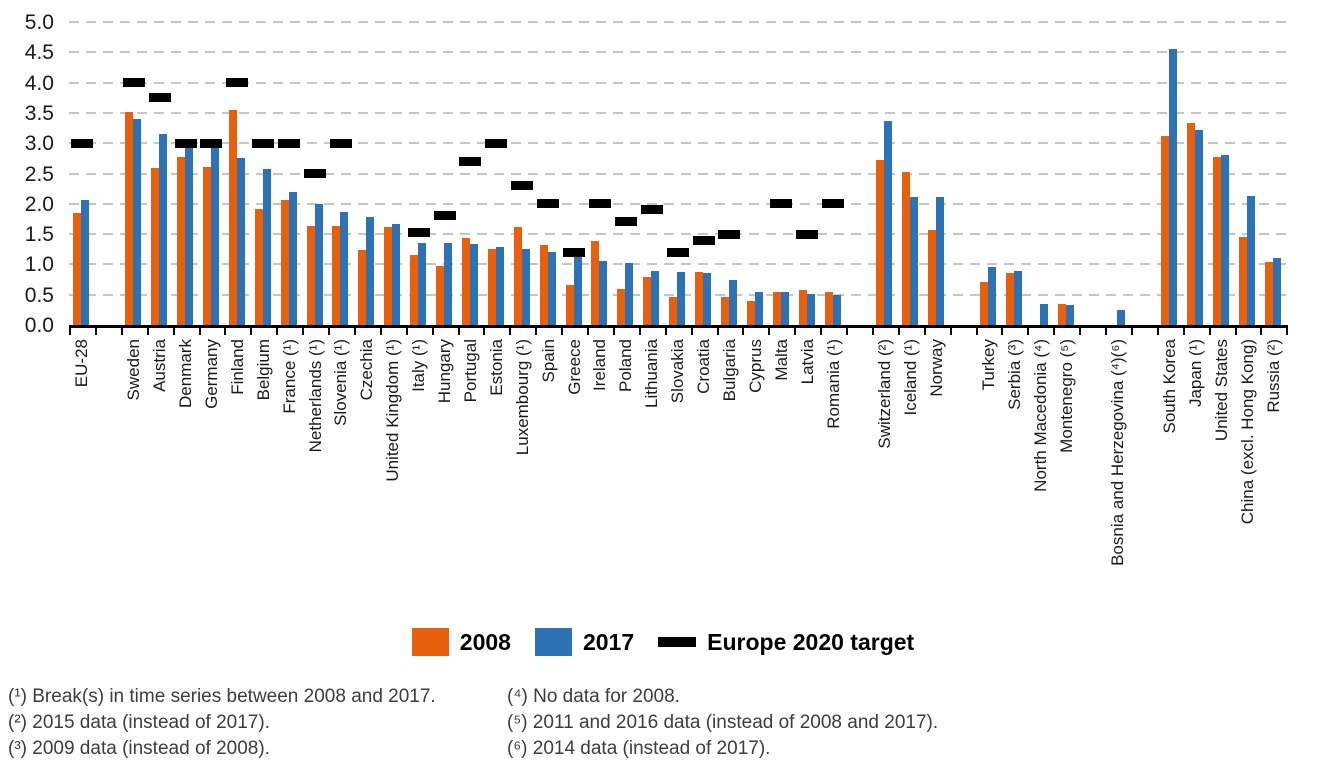 The image size is (1326, 777). Describe the element at coordinates (678, 112) in the screenshot. I see `gridline-3.5` at that location.